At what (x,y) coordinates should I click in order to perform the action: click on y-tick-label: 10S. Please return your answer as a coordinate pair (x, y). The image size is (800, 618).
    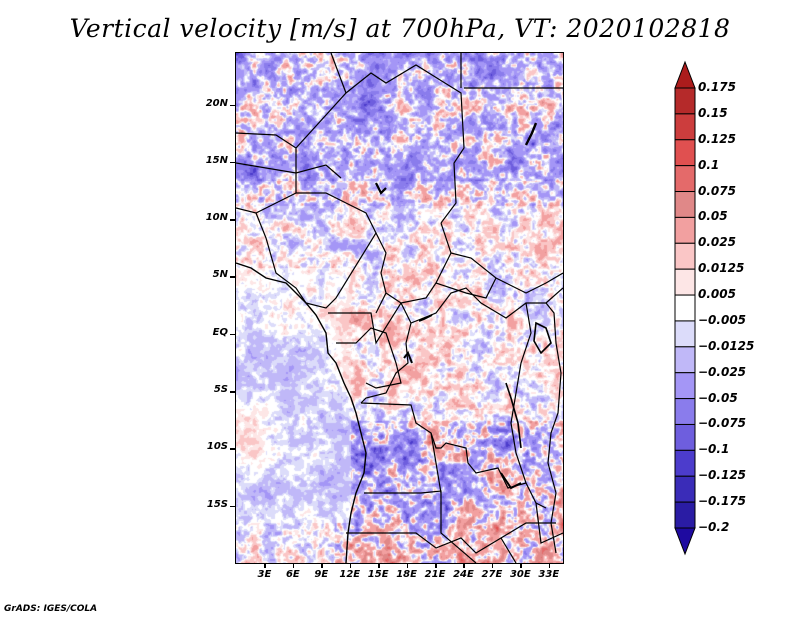
    Looking at the image, I should click on (217, 447).